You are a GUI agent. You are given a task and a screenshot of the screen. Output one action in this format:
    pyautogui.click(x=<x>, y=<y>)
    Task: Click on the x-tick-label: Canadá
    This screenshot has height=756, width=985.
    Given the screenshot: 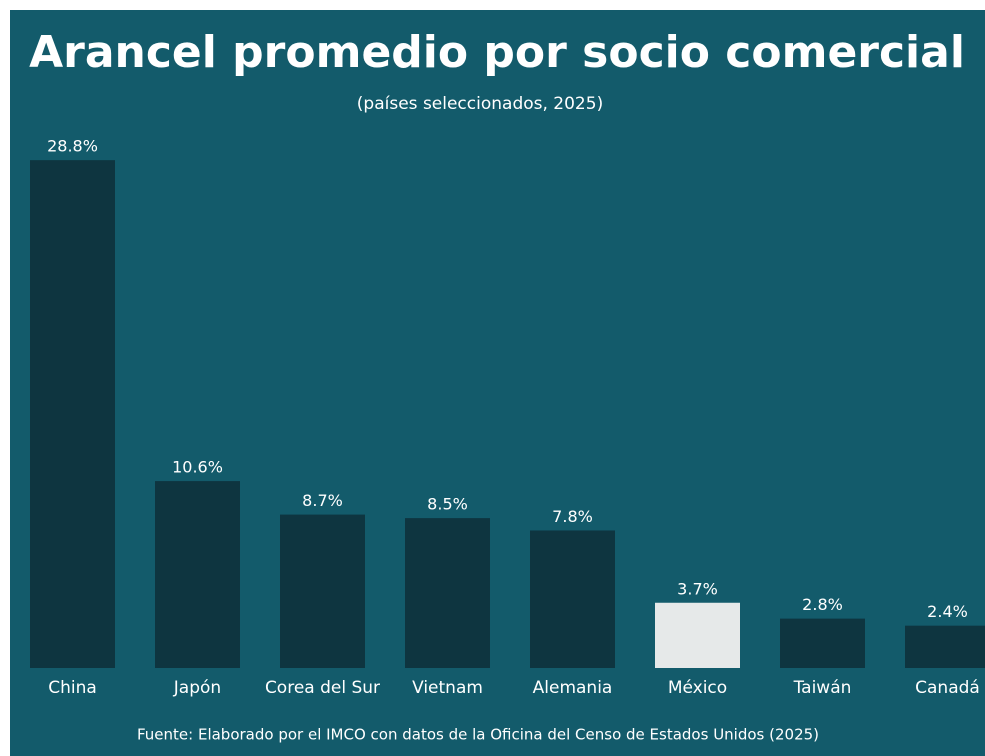 What is the action you would take?
    pyautogui.click(x=947, y=688)
    